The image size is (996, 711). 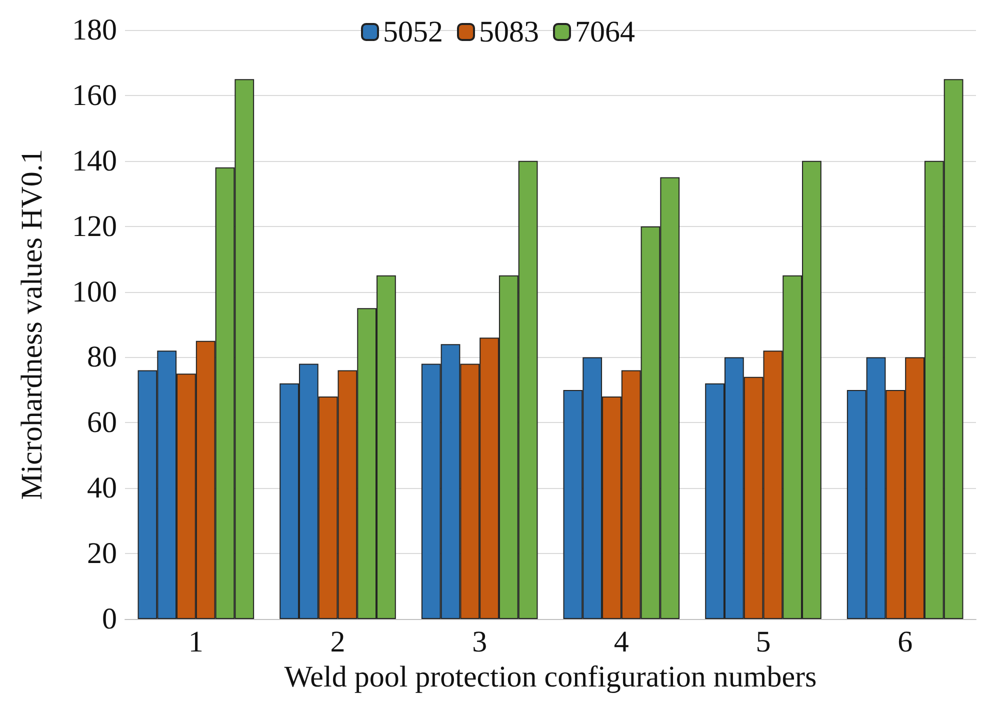 I want to click on y-tick-label: 20, so click(x=102, y=553).